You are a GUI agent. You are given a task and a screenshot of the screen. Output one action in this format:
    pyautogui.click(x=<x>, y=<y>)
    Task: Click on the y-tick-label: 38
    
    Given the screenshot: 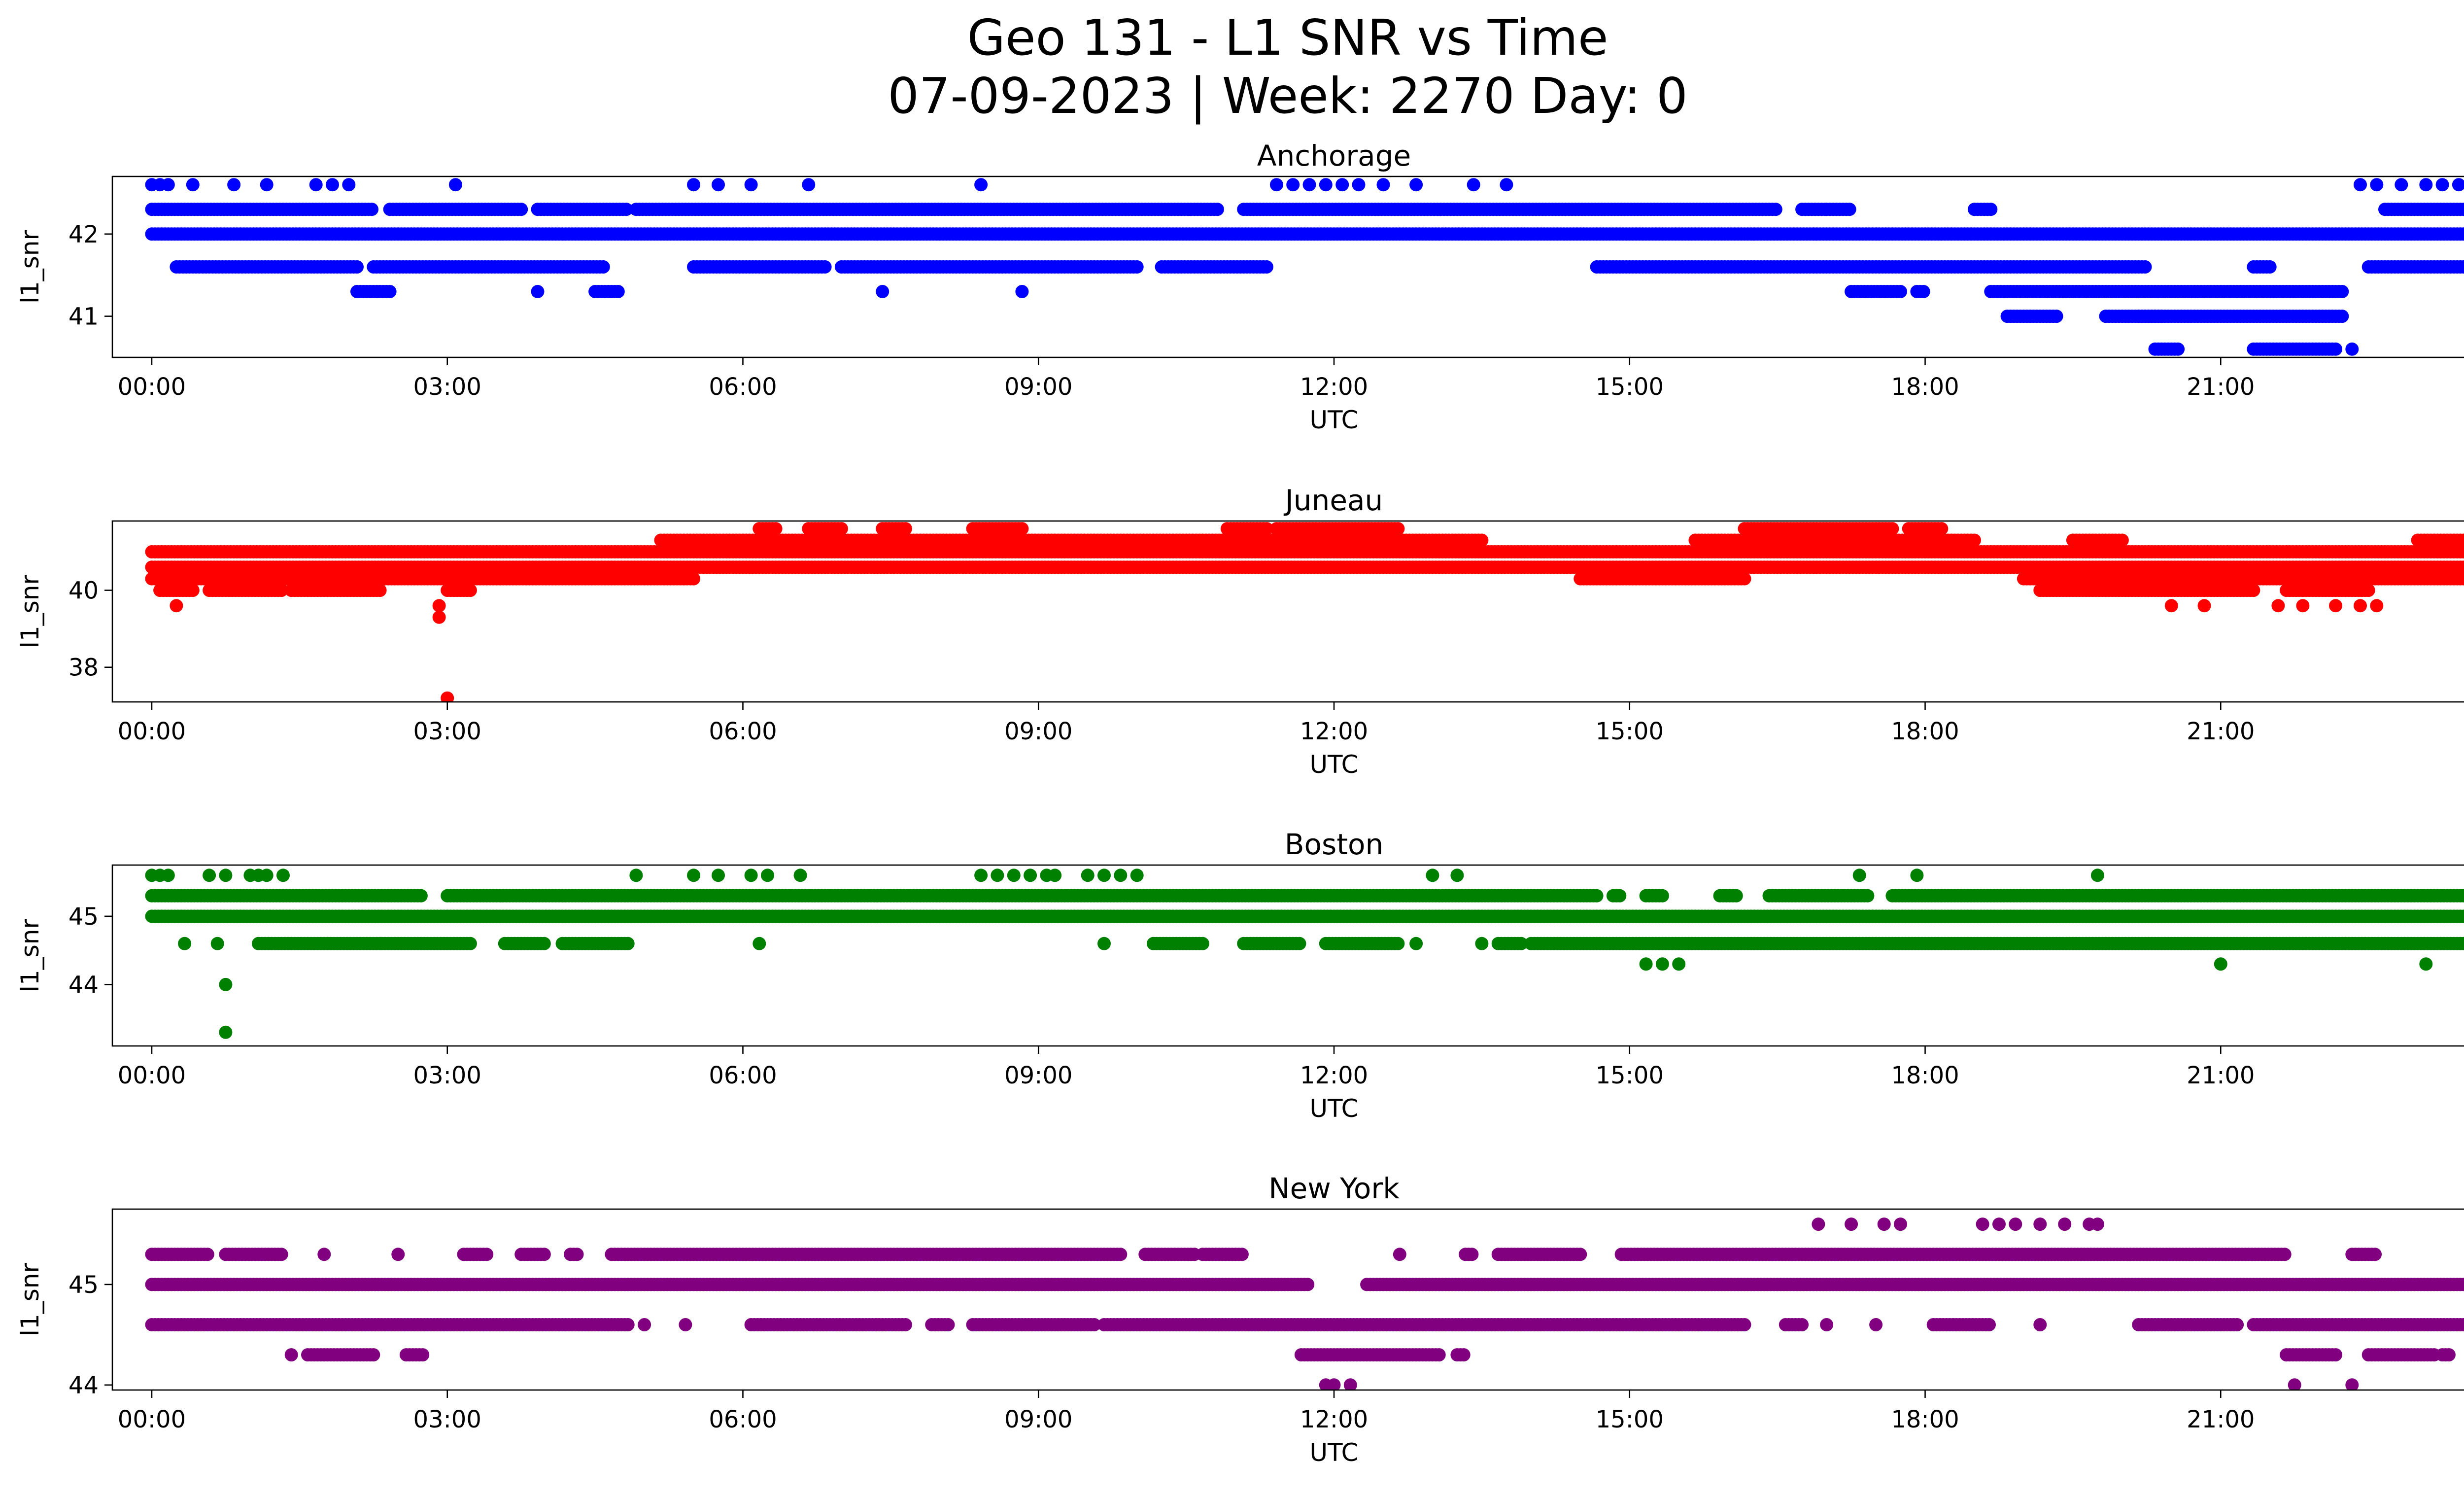 What is the action you would take?
    pyautogui.click(x=83, y=668)
    